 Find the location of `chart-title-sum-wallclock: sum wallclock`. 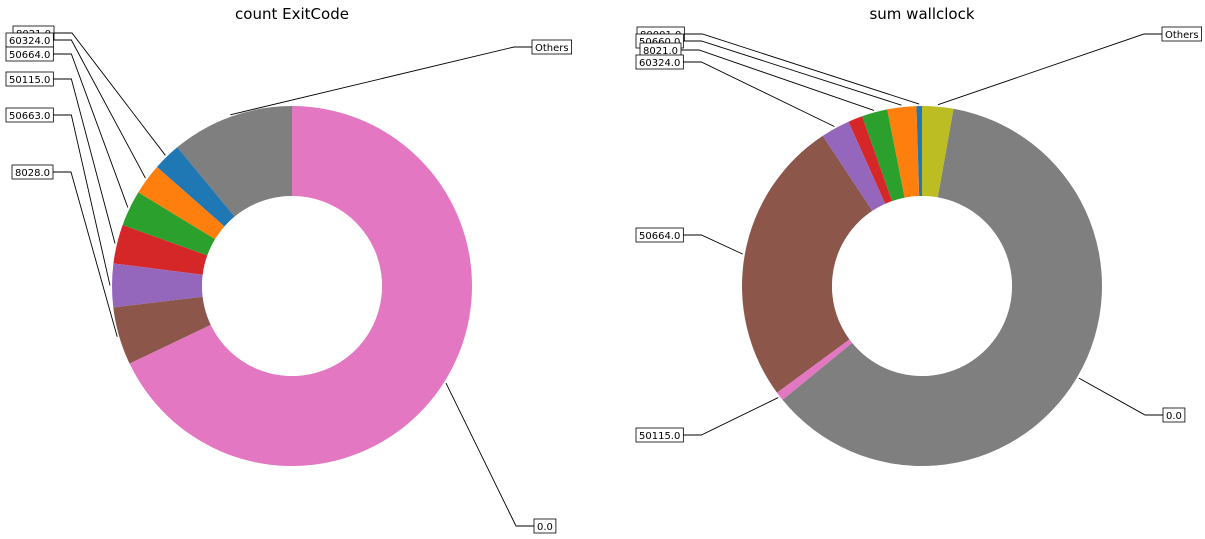

chart-title-sum-wallclock: sum wallclock is located at coordinates (921, 14).